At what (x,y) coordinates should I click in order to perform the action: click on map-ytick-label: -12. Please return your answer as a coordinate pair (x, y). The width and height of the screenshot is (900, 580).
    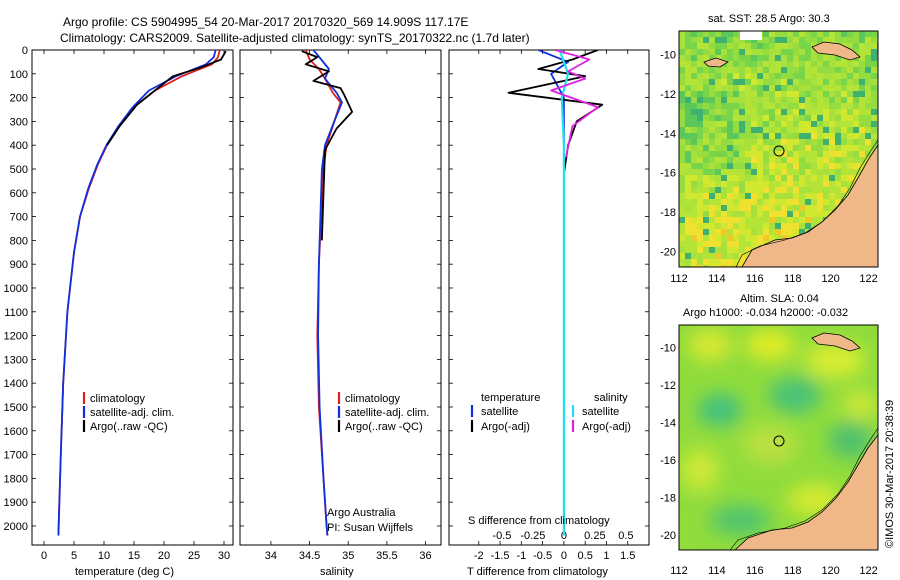
    Looking at the image, I should click on (668, 95).